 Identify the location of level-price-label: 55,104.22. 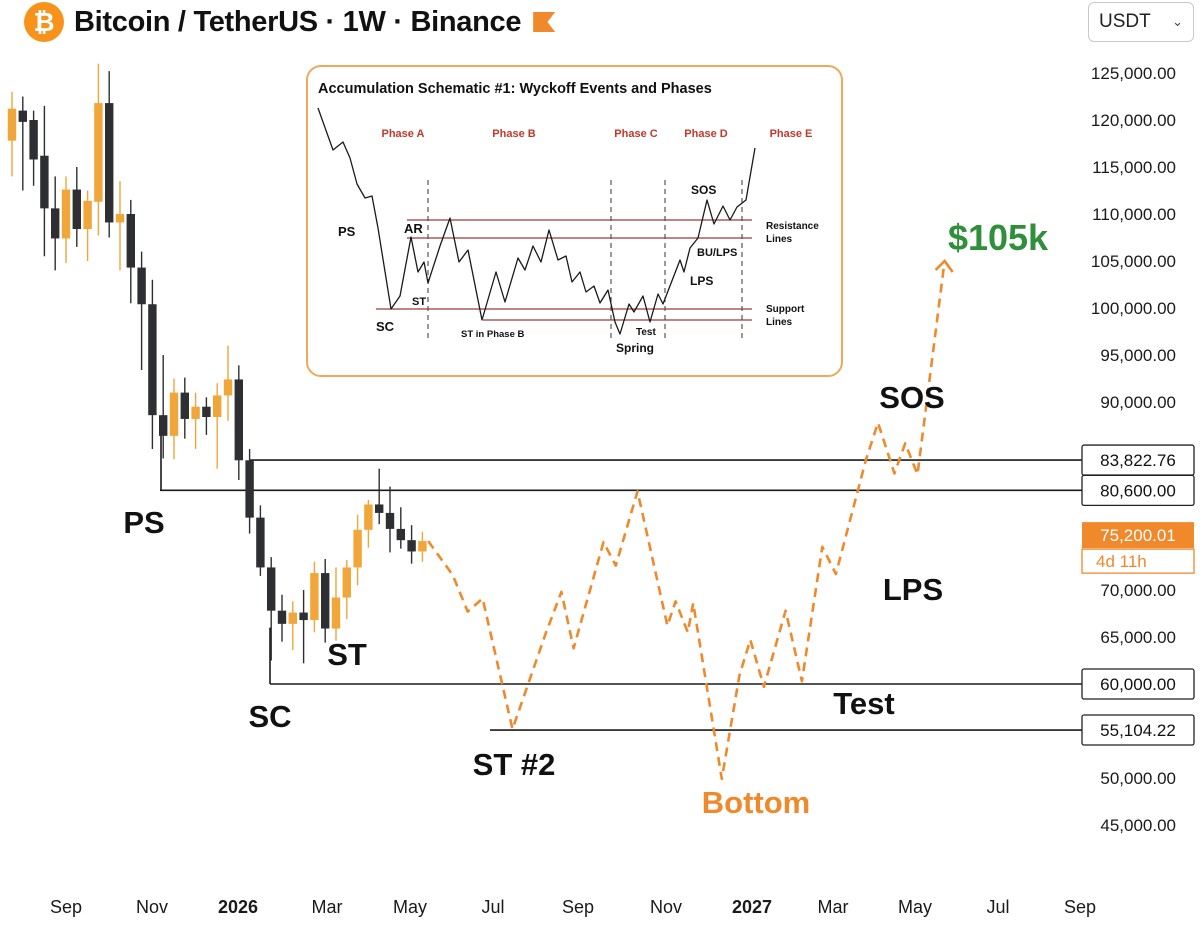
(1138, 730).